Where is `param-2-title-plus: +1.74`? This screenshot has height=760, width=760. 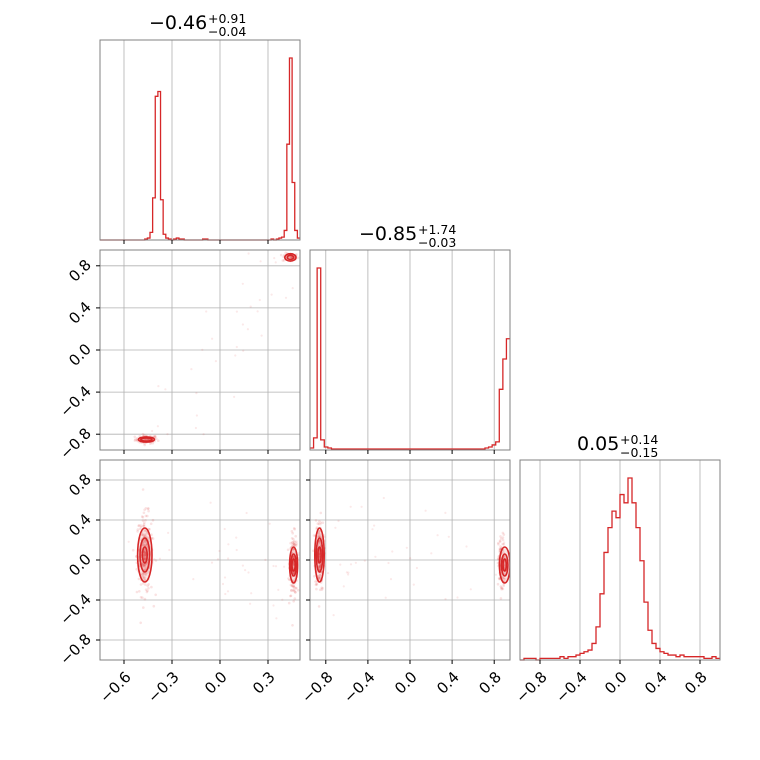
param-2-title-plus: +1.74 is located at coordinates (437, 229).